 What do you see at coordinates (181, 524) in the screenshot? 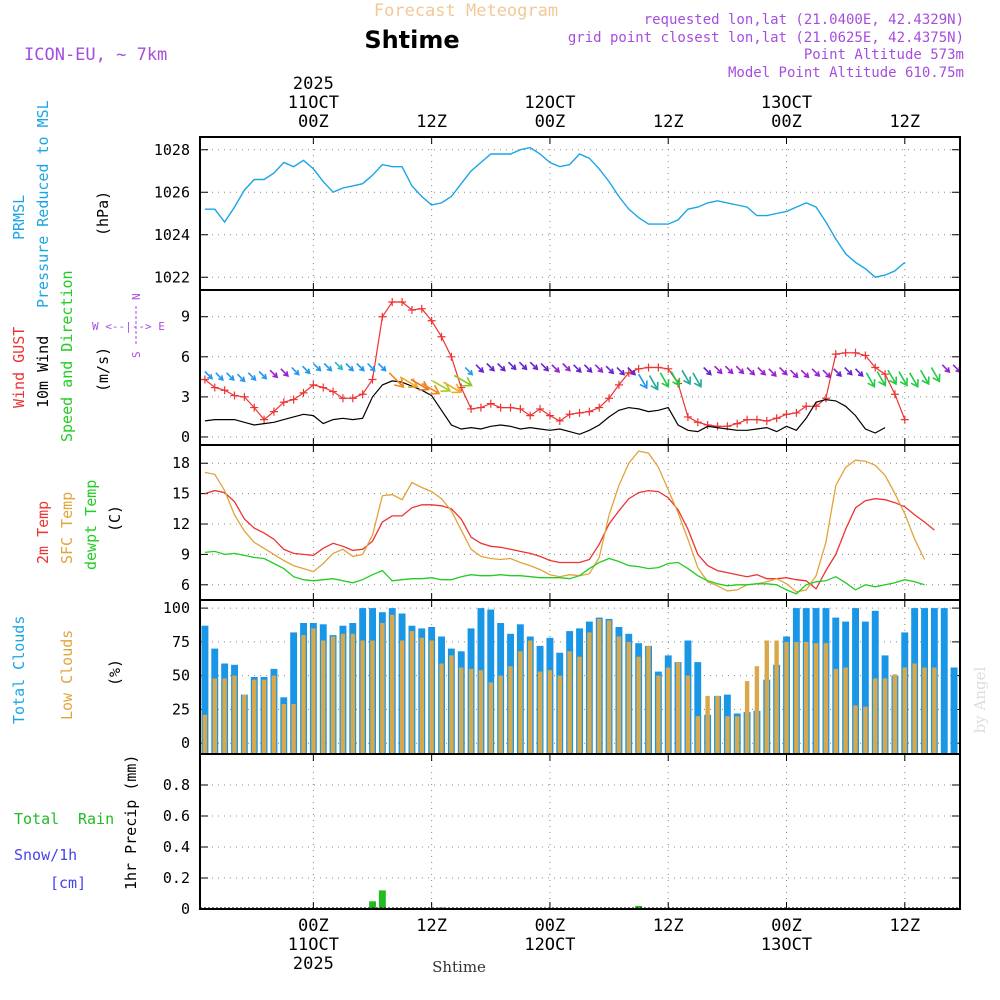
I see `y-tick-label: 12` at bounding box center [181, 524].